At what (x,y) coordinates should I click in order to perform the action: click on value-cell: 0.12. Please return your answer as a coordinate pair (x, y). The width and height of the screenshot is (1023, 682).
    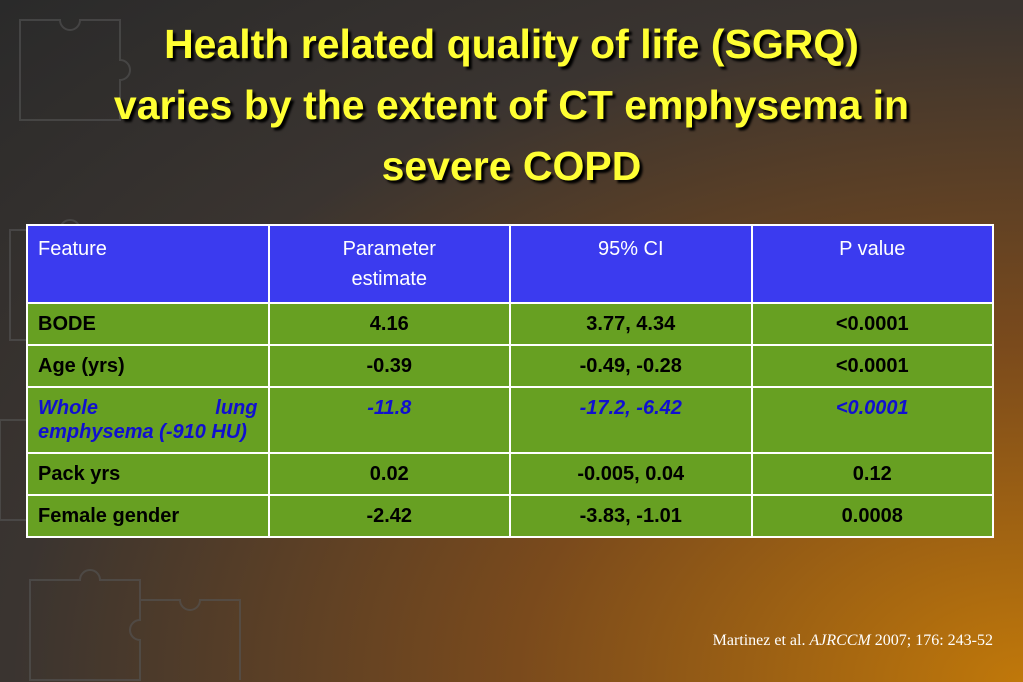
    Looking at the image, I should click on (872, 474).